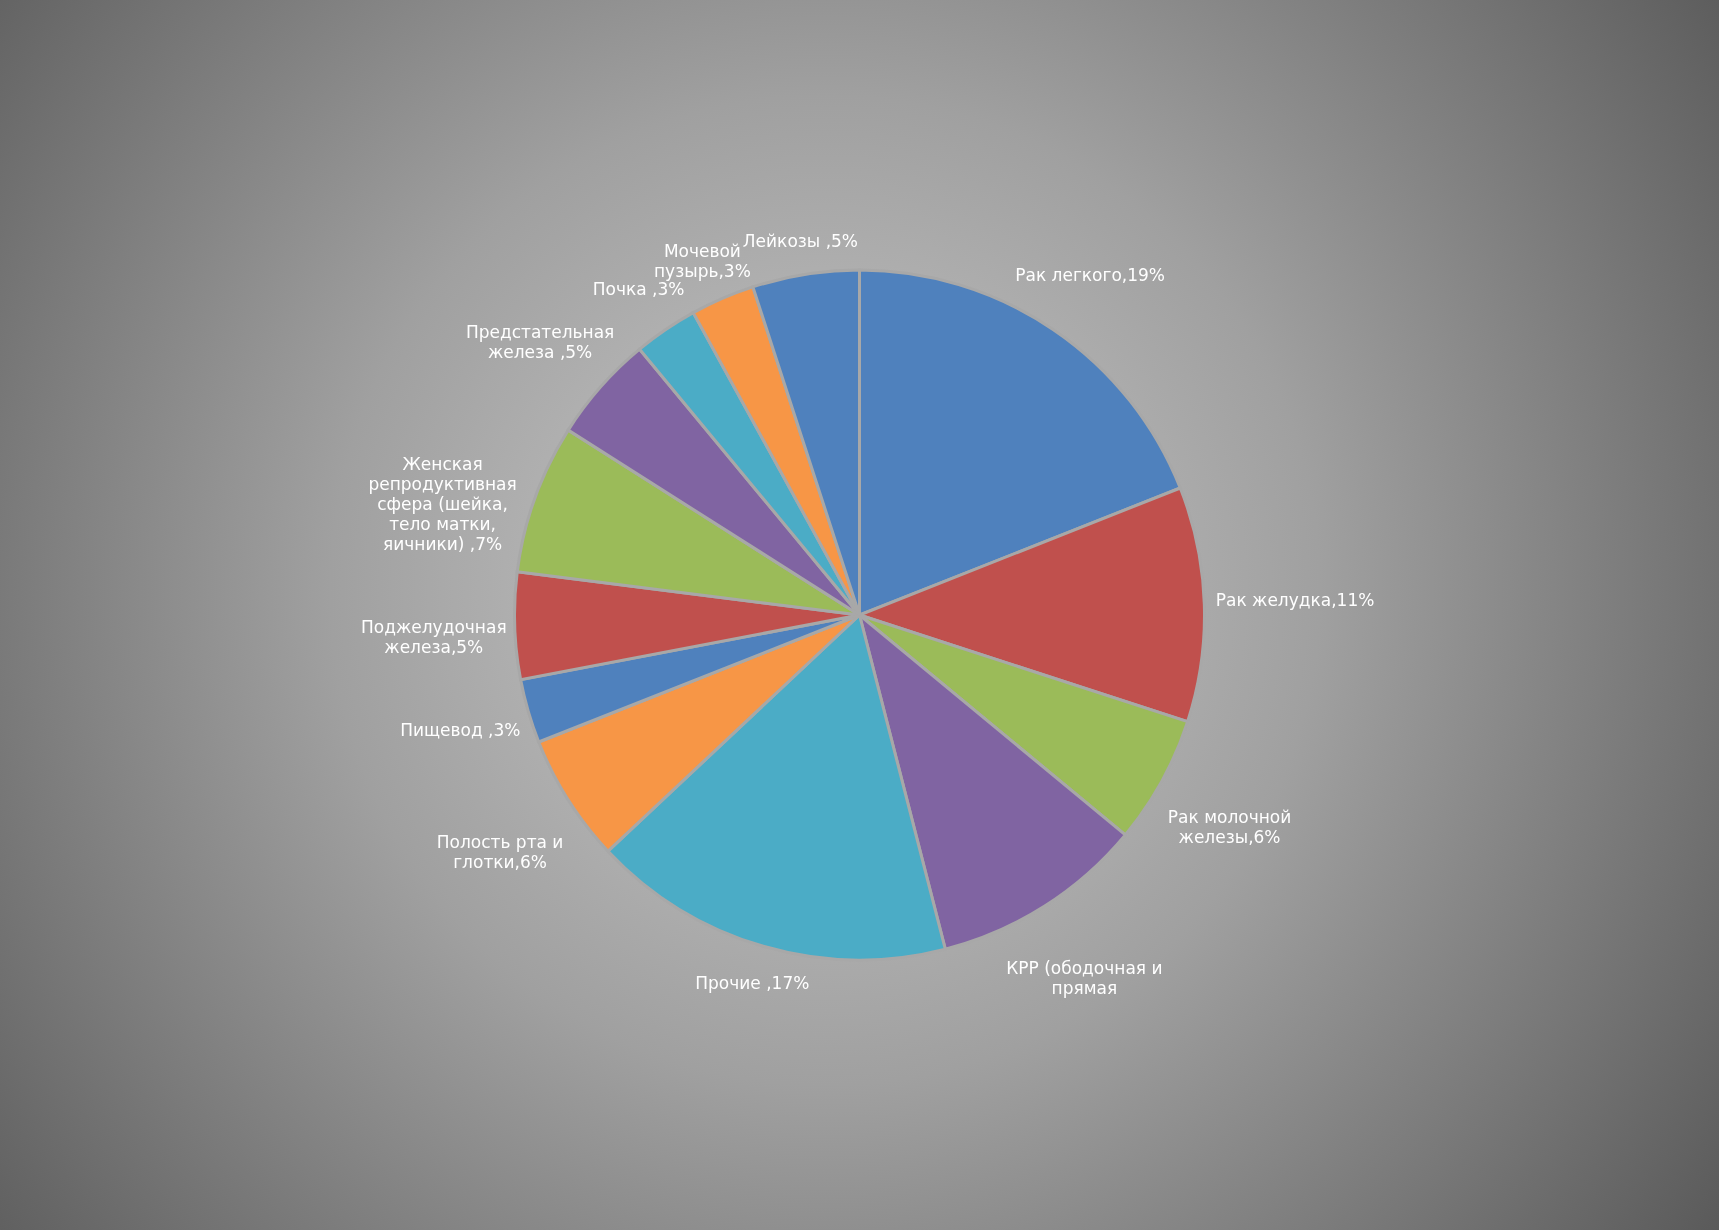 The image size is (1719, 1230). What do you see at coordinates (434, 637) in the screenshot?
I see `slice-label: Поджелудочная железа,5%` at bounding box center [434, 637].